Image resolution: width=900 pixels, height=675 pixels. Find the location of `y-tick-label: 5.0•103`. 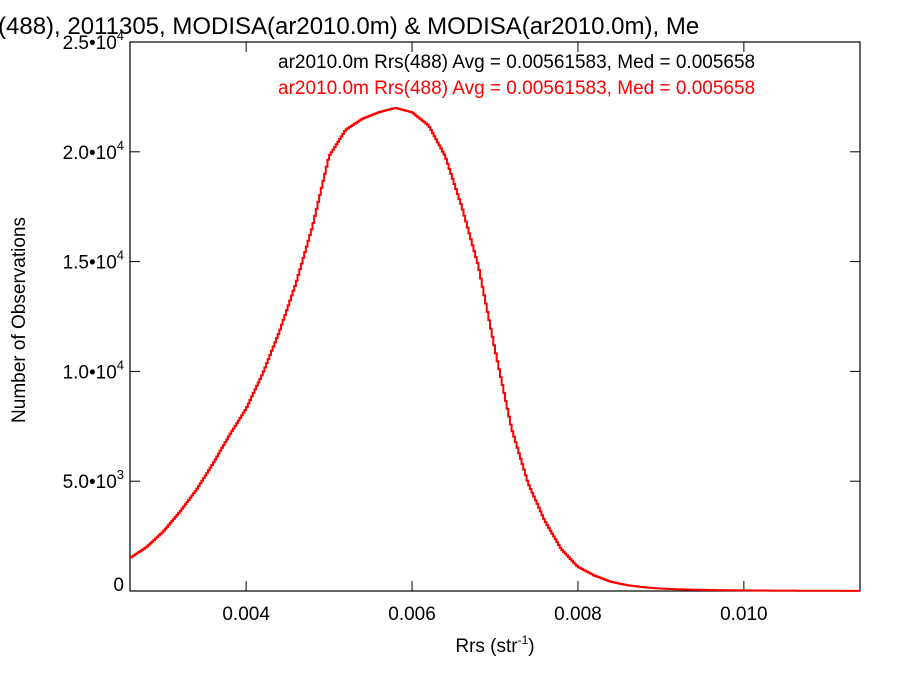

y-tick-label: 5.0•103 is located at coordinates (93, 480).